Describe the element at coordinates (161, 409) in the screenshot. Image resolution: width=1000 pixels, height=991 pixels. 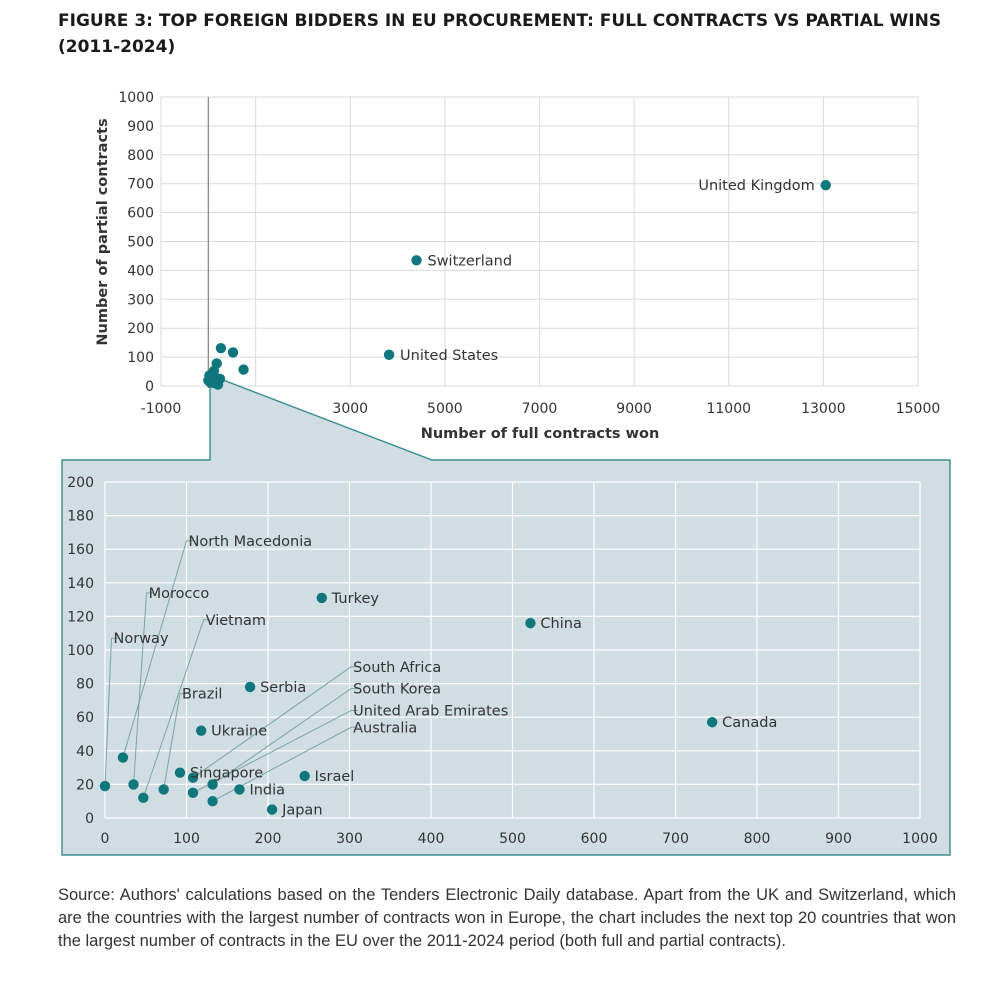
I see `main-x-tick-label: -1000` at that location.